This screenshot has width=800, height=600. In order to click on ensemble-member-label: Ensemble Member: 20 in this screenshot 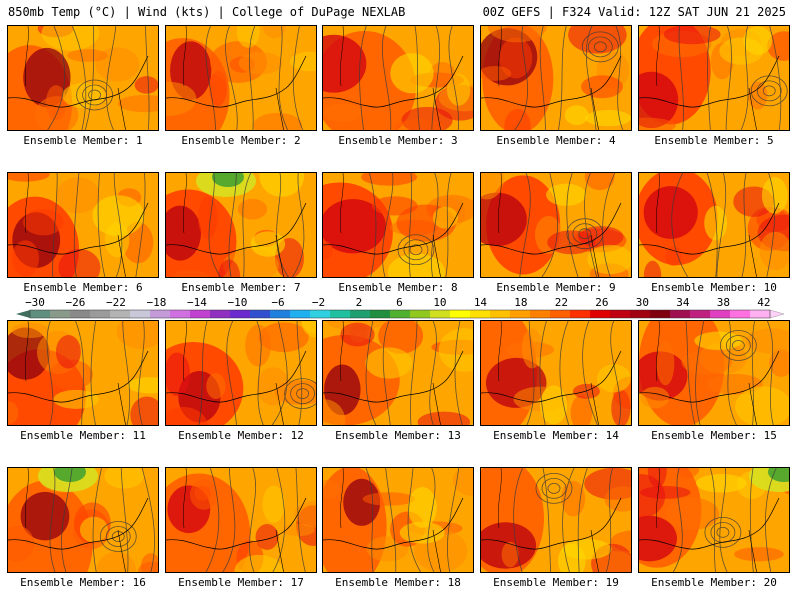, I will do `click(714, 582)`.